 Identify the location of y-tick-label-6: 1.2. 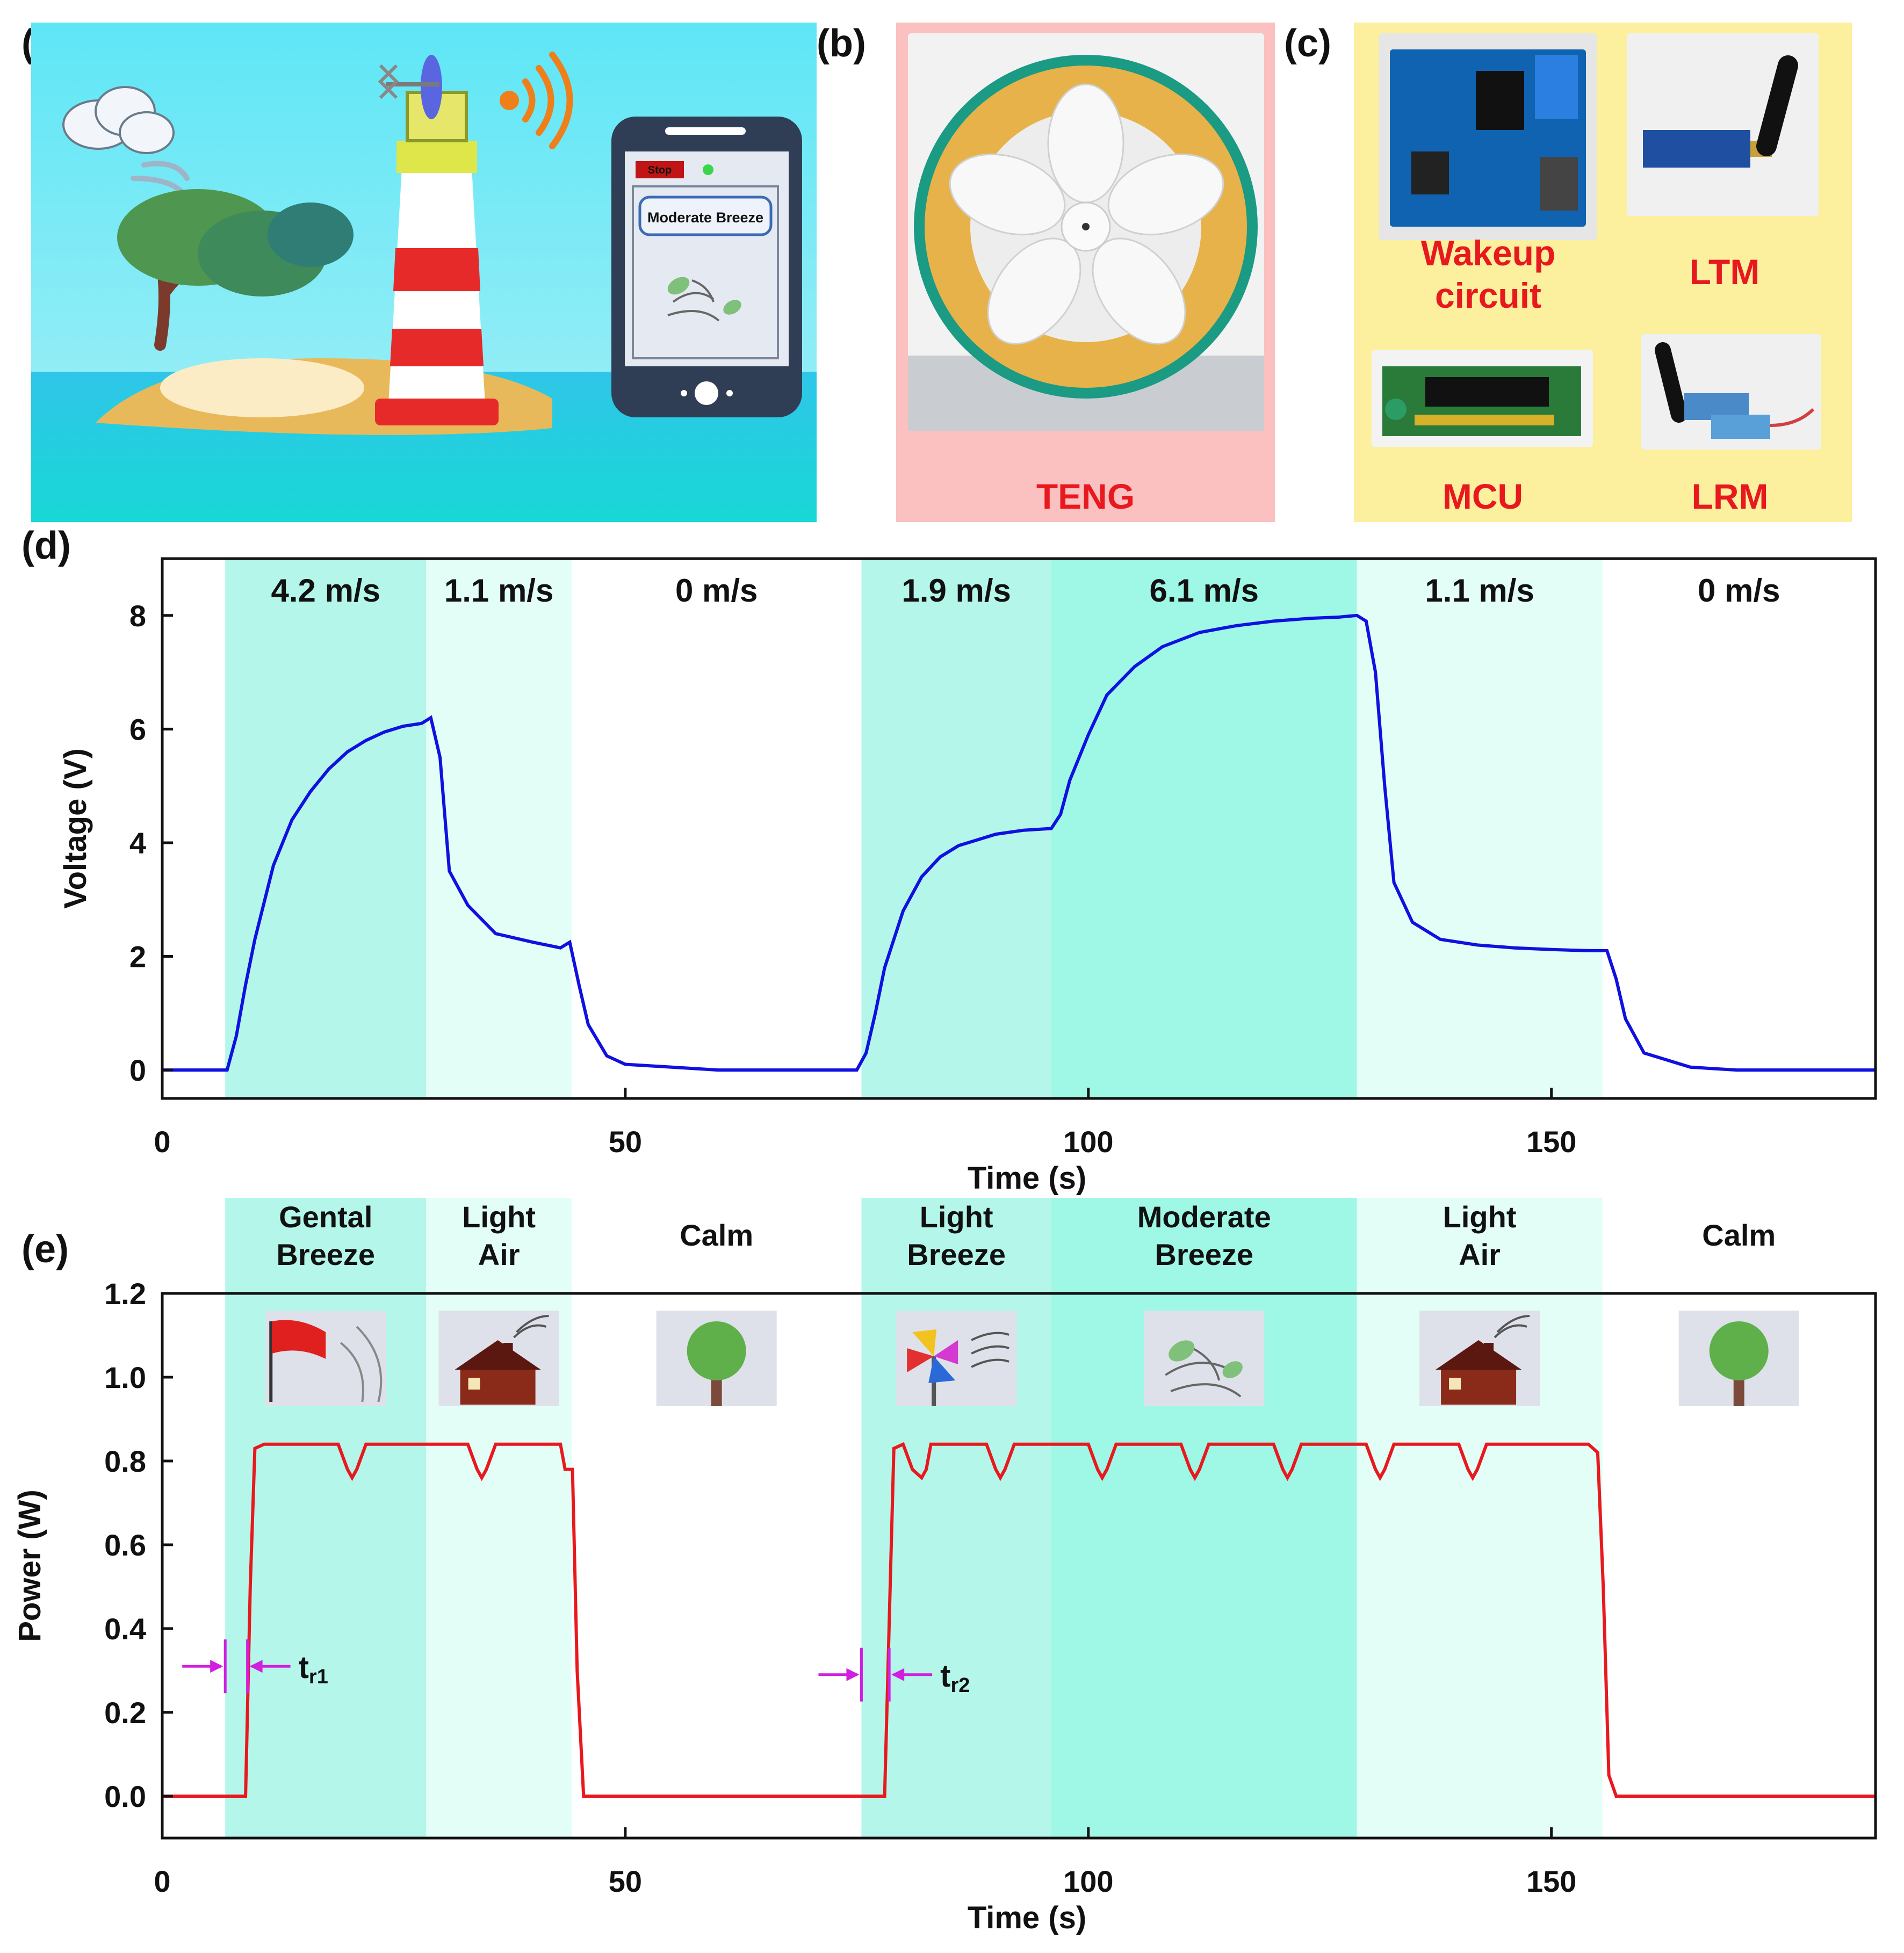
(125, 1294).